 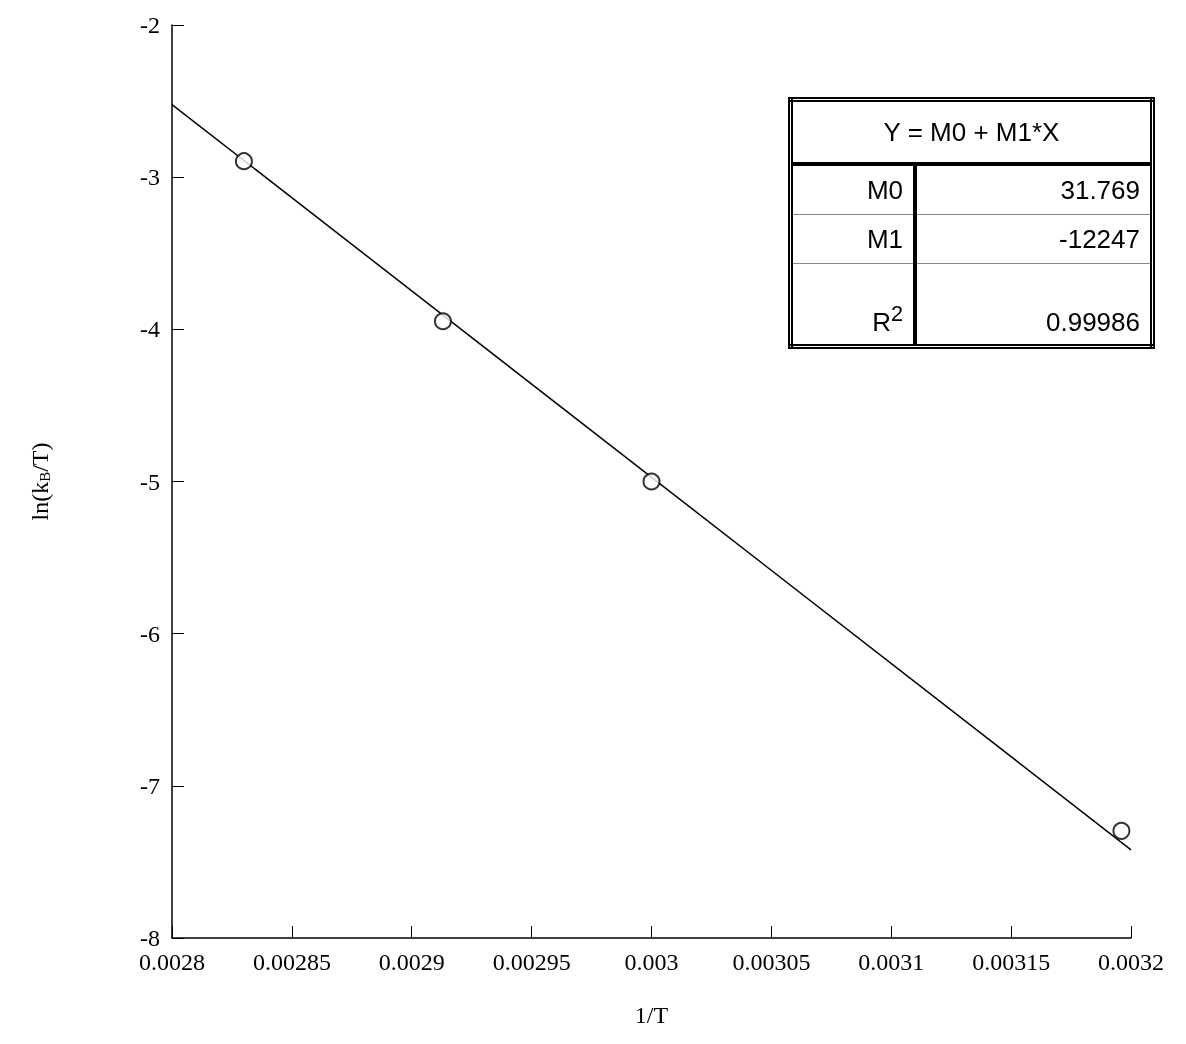 I want to click on annotation: -12247, so click(x=1034, y=239).